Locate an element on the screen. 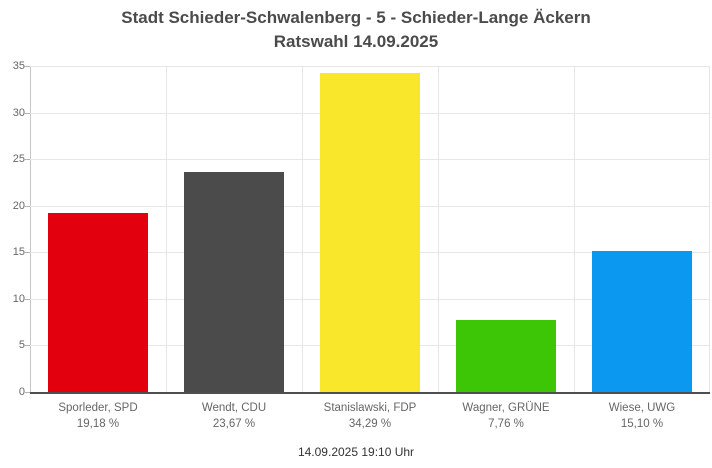 The height and width of the screenshot is (468, 712). category-label: Wiese, UWG 15,10 % is located at coordinates (642, 416).